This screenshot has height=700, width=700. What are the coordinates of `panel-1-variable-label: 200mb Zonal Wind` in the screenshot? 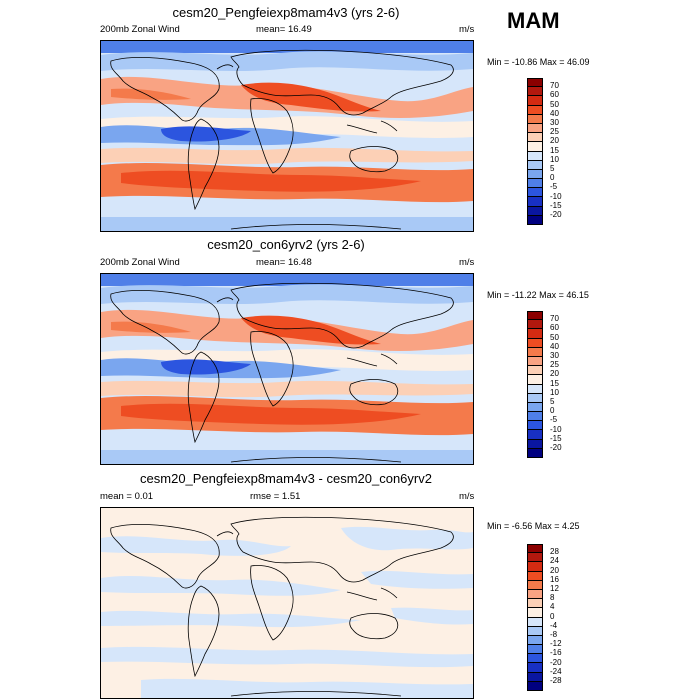 It's located at (140, 29).